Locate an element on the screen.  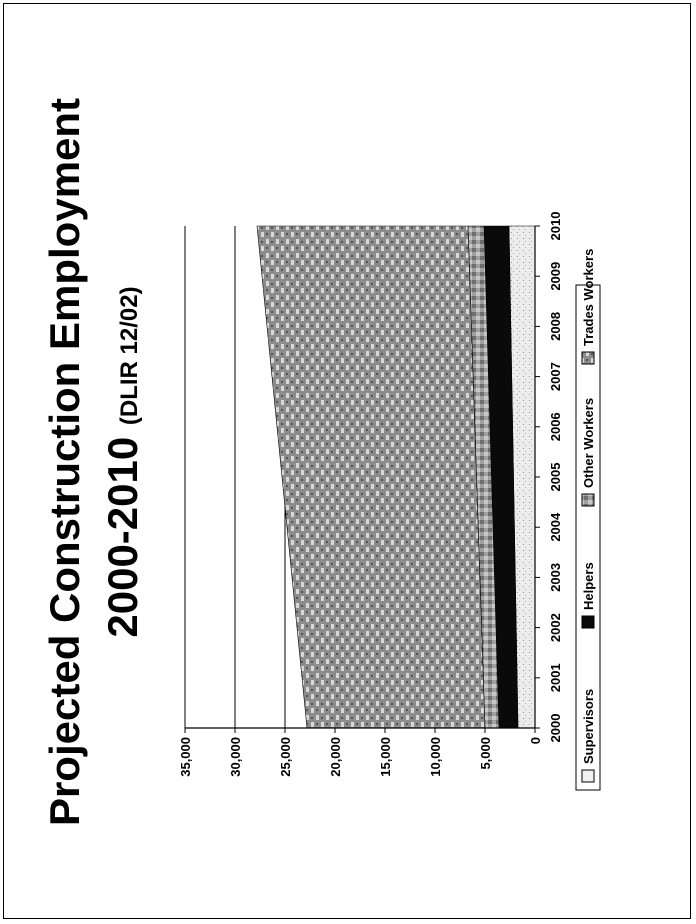
x-tick-label-3: 2003 is located at coordinates (555, 577).